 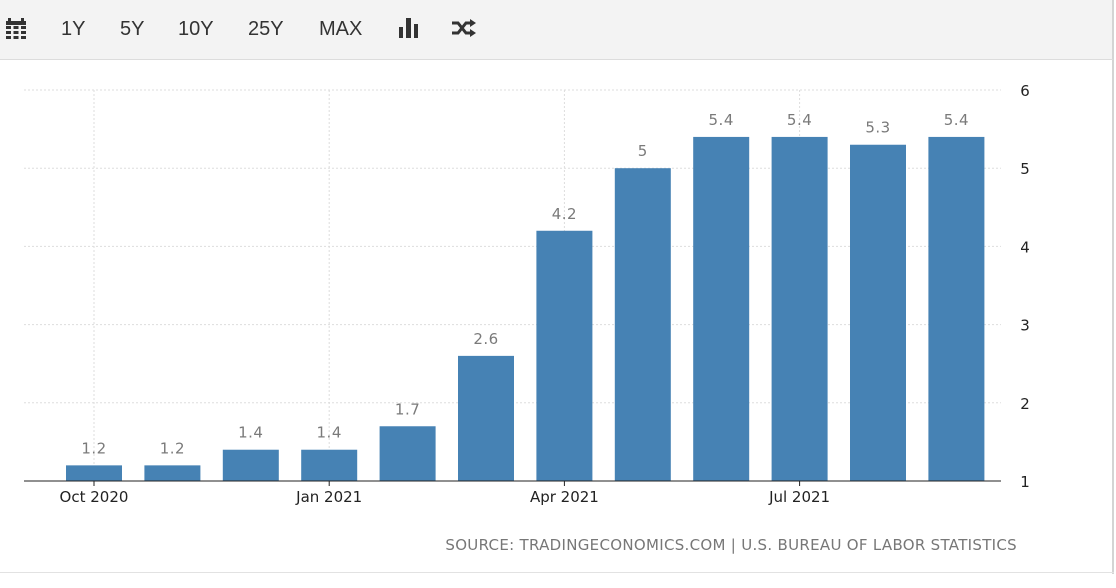 I want to click on y-tick-label: 6, so click(x=1025, y=91).